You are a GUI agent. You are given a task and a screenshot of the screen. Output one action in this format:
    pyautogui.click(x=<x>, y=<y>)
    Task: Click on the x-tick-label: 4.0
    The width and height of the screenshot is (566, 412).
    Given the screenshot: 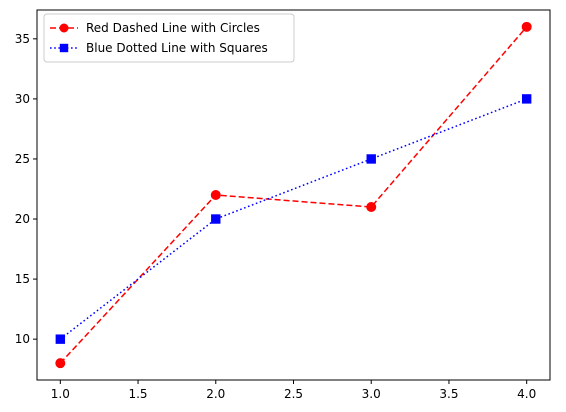 What is the action you would take?
    pyautogui.click(x=526, y=394)
    